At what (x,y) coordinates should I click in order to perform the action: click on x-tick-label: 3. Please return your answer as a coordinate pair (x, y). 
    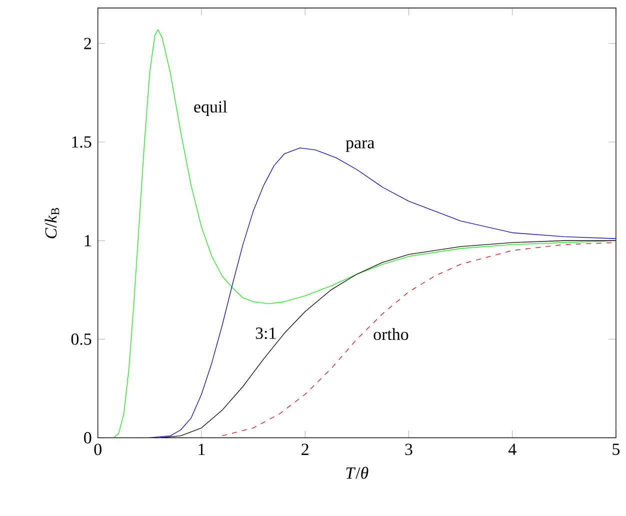
    Looking at the image, I should click on (408, 450).